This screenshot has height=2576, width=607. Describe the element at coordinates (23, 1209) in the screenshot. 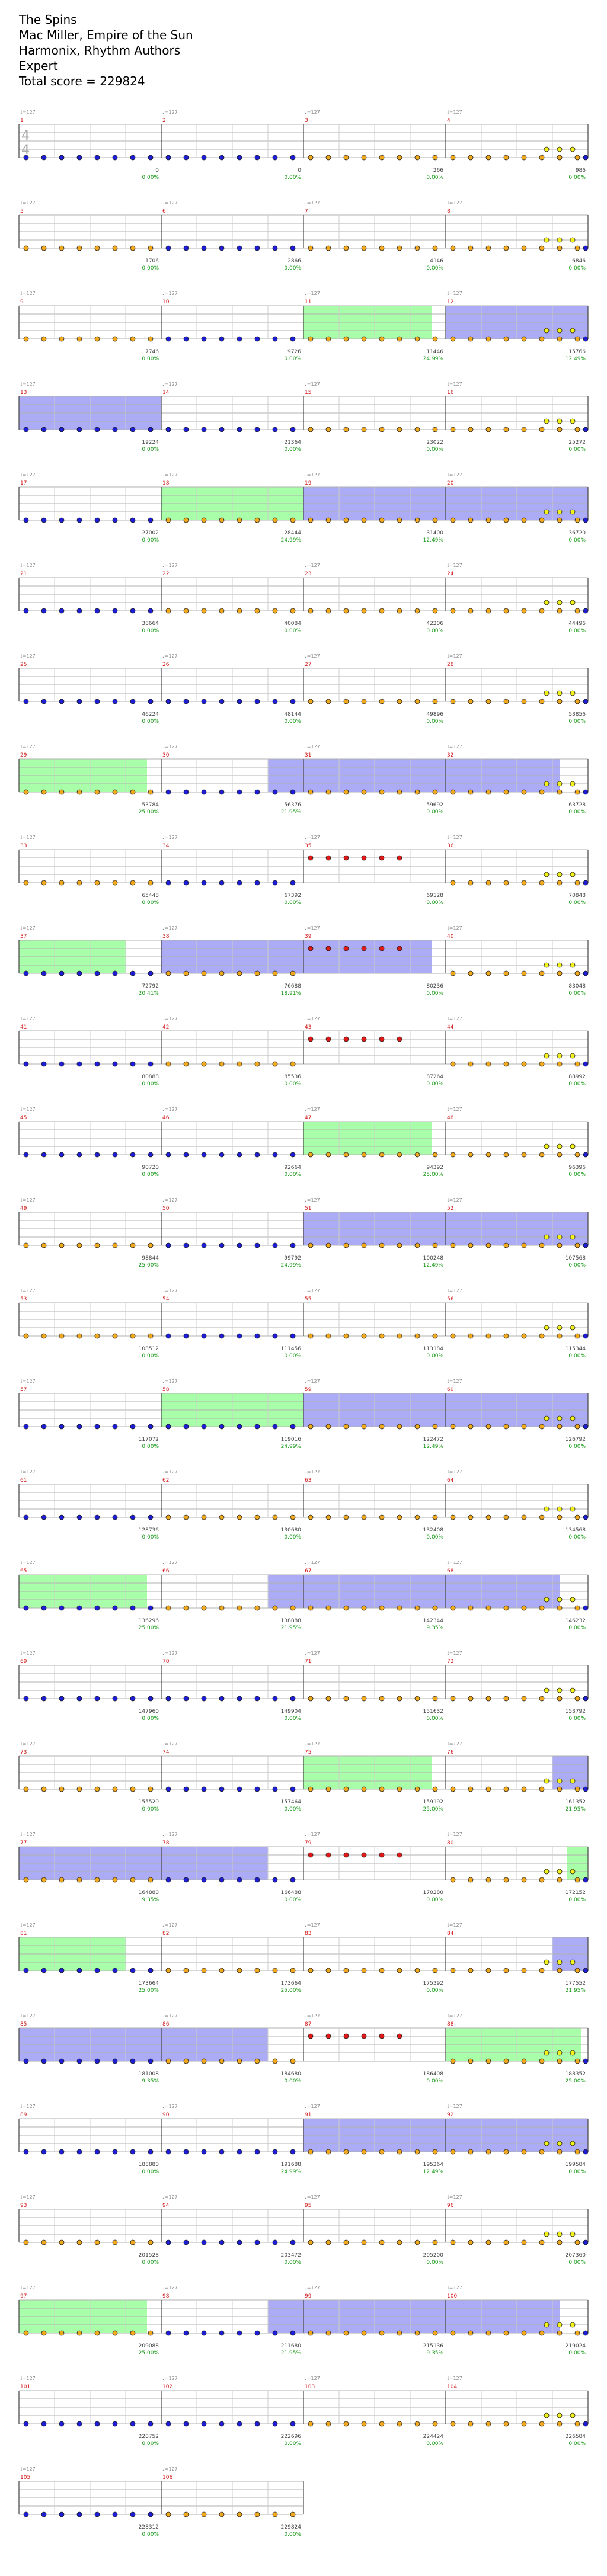

I see `measure-number: 49` at that location.